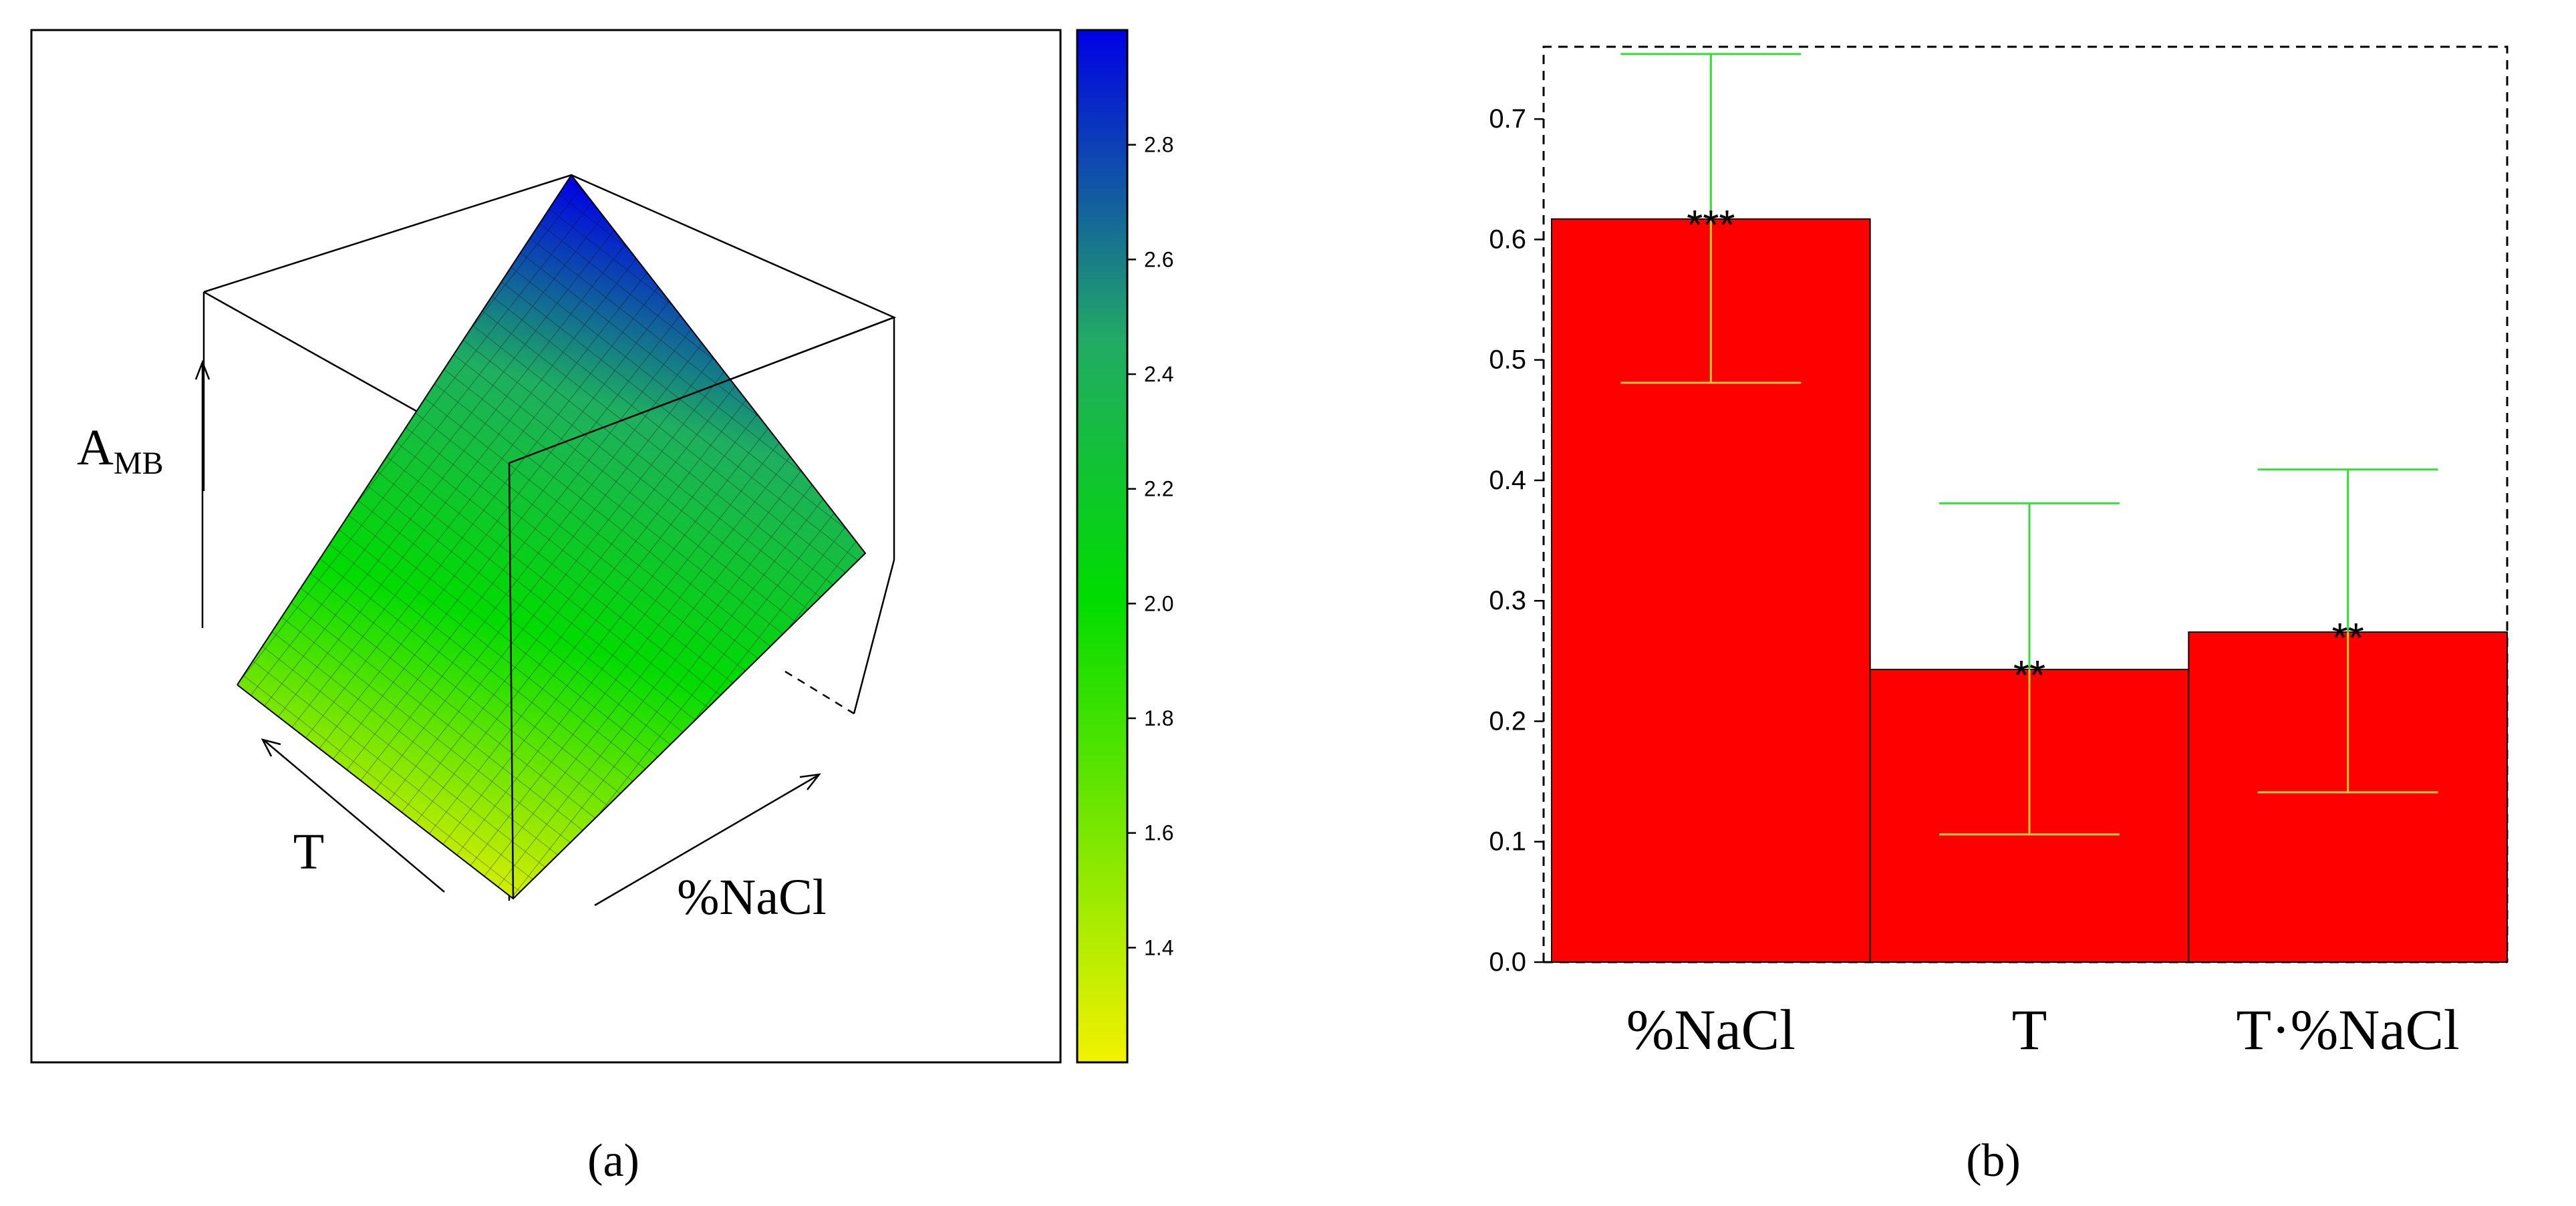  What do you see at coordinates (120, 450) in the screenshot?
I see `z-axis-label: AMB` at bounding box center [120, 450].